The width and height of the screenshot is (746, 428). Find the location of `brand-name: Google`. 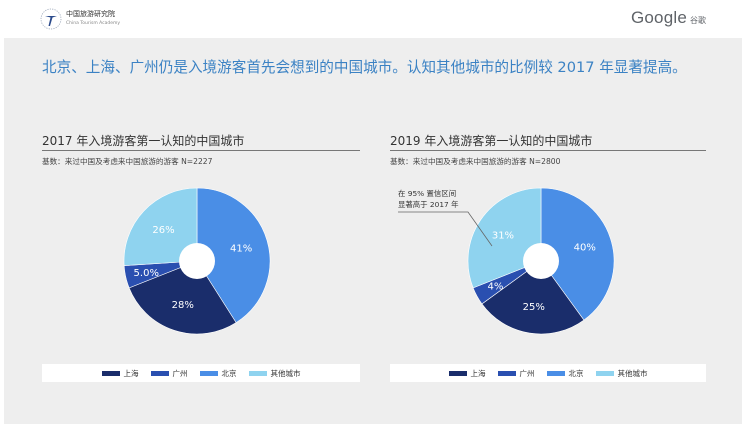

brand-name: Google is located at coordinates (658, 17).